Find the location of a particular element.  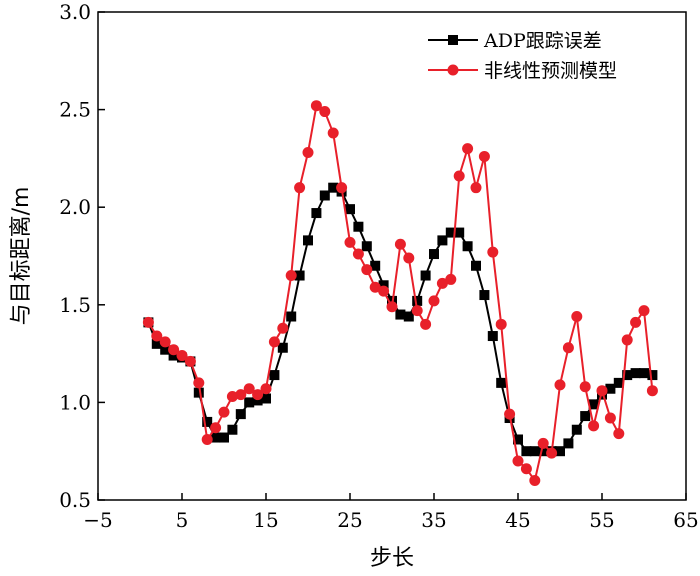

y-tick-label: 2.5 is located at coordinates (75, 110).